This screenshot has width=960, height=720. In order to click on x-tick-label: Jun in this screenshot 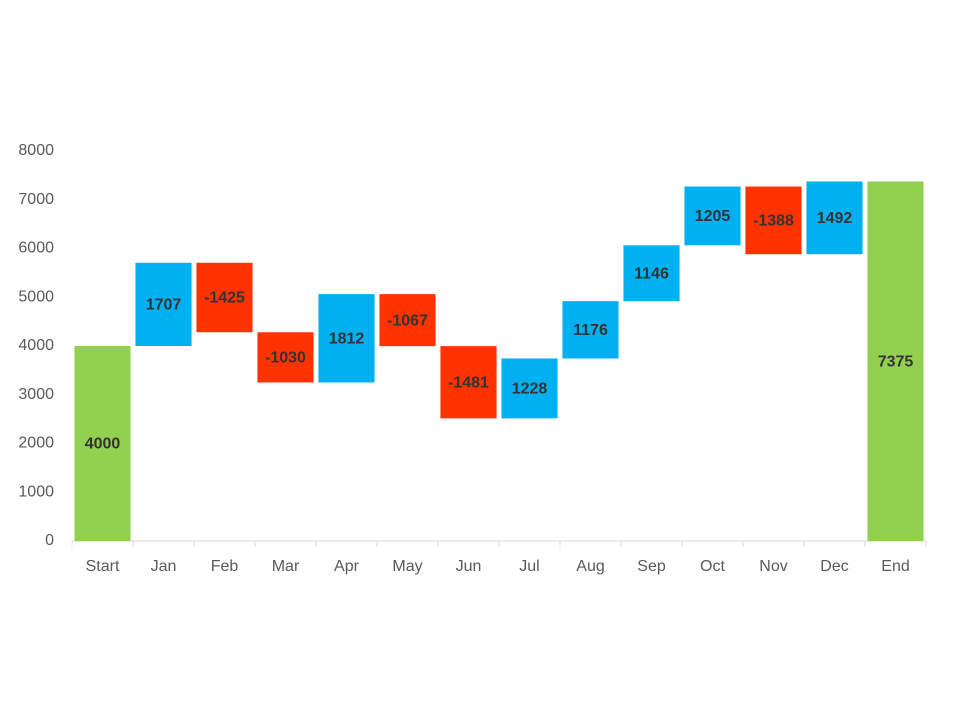, I will do `click(469, 566)`.